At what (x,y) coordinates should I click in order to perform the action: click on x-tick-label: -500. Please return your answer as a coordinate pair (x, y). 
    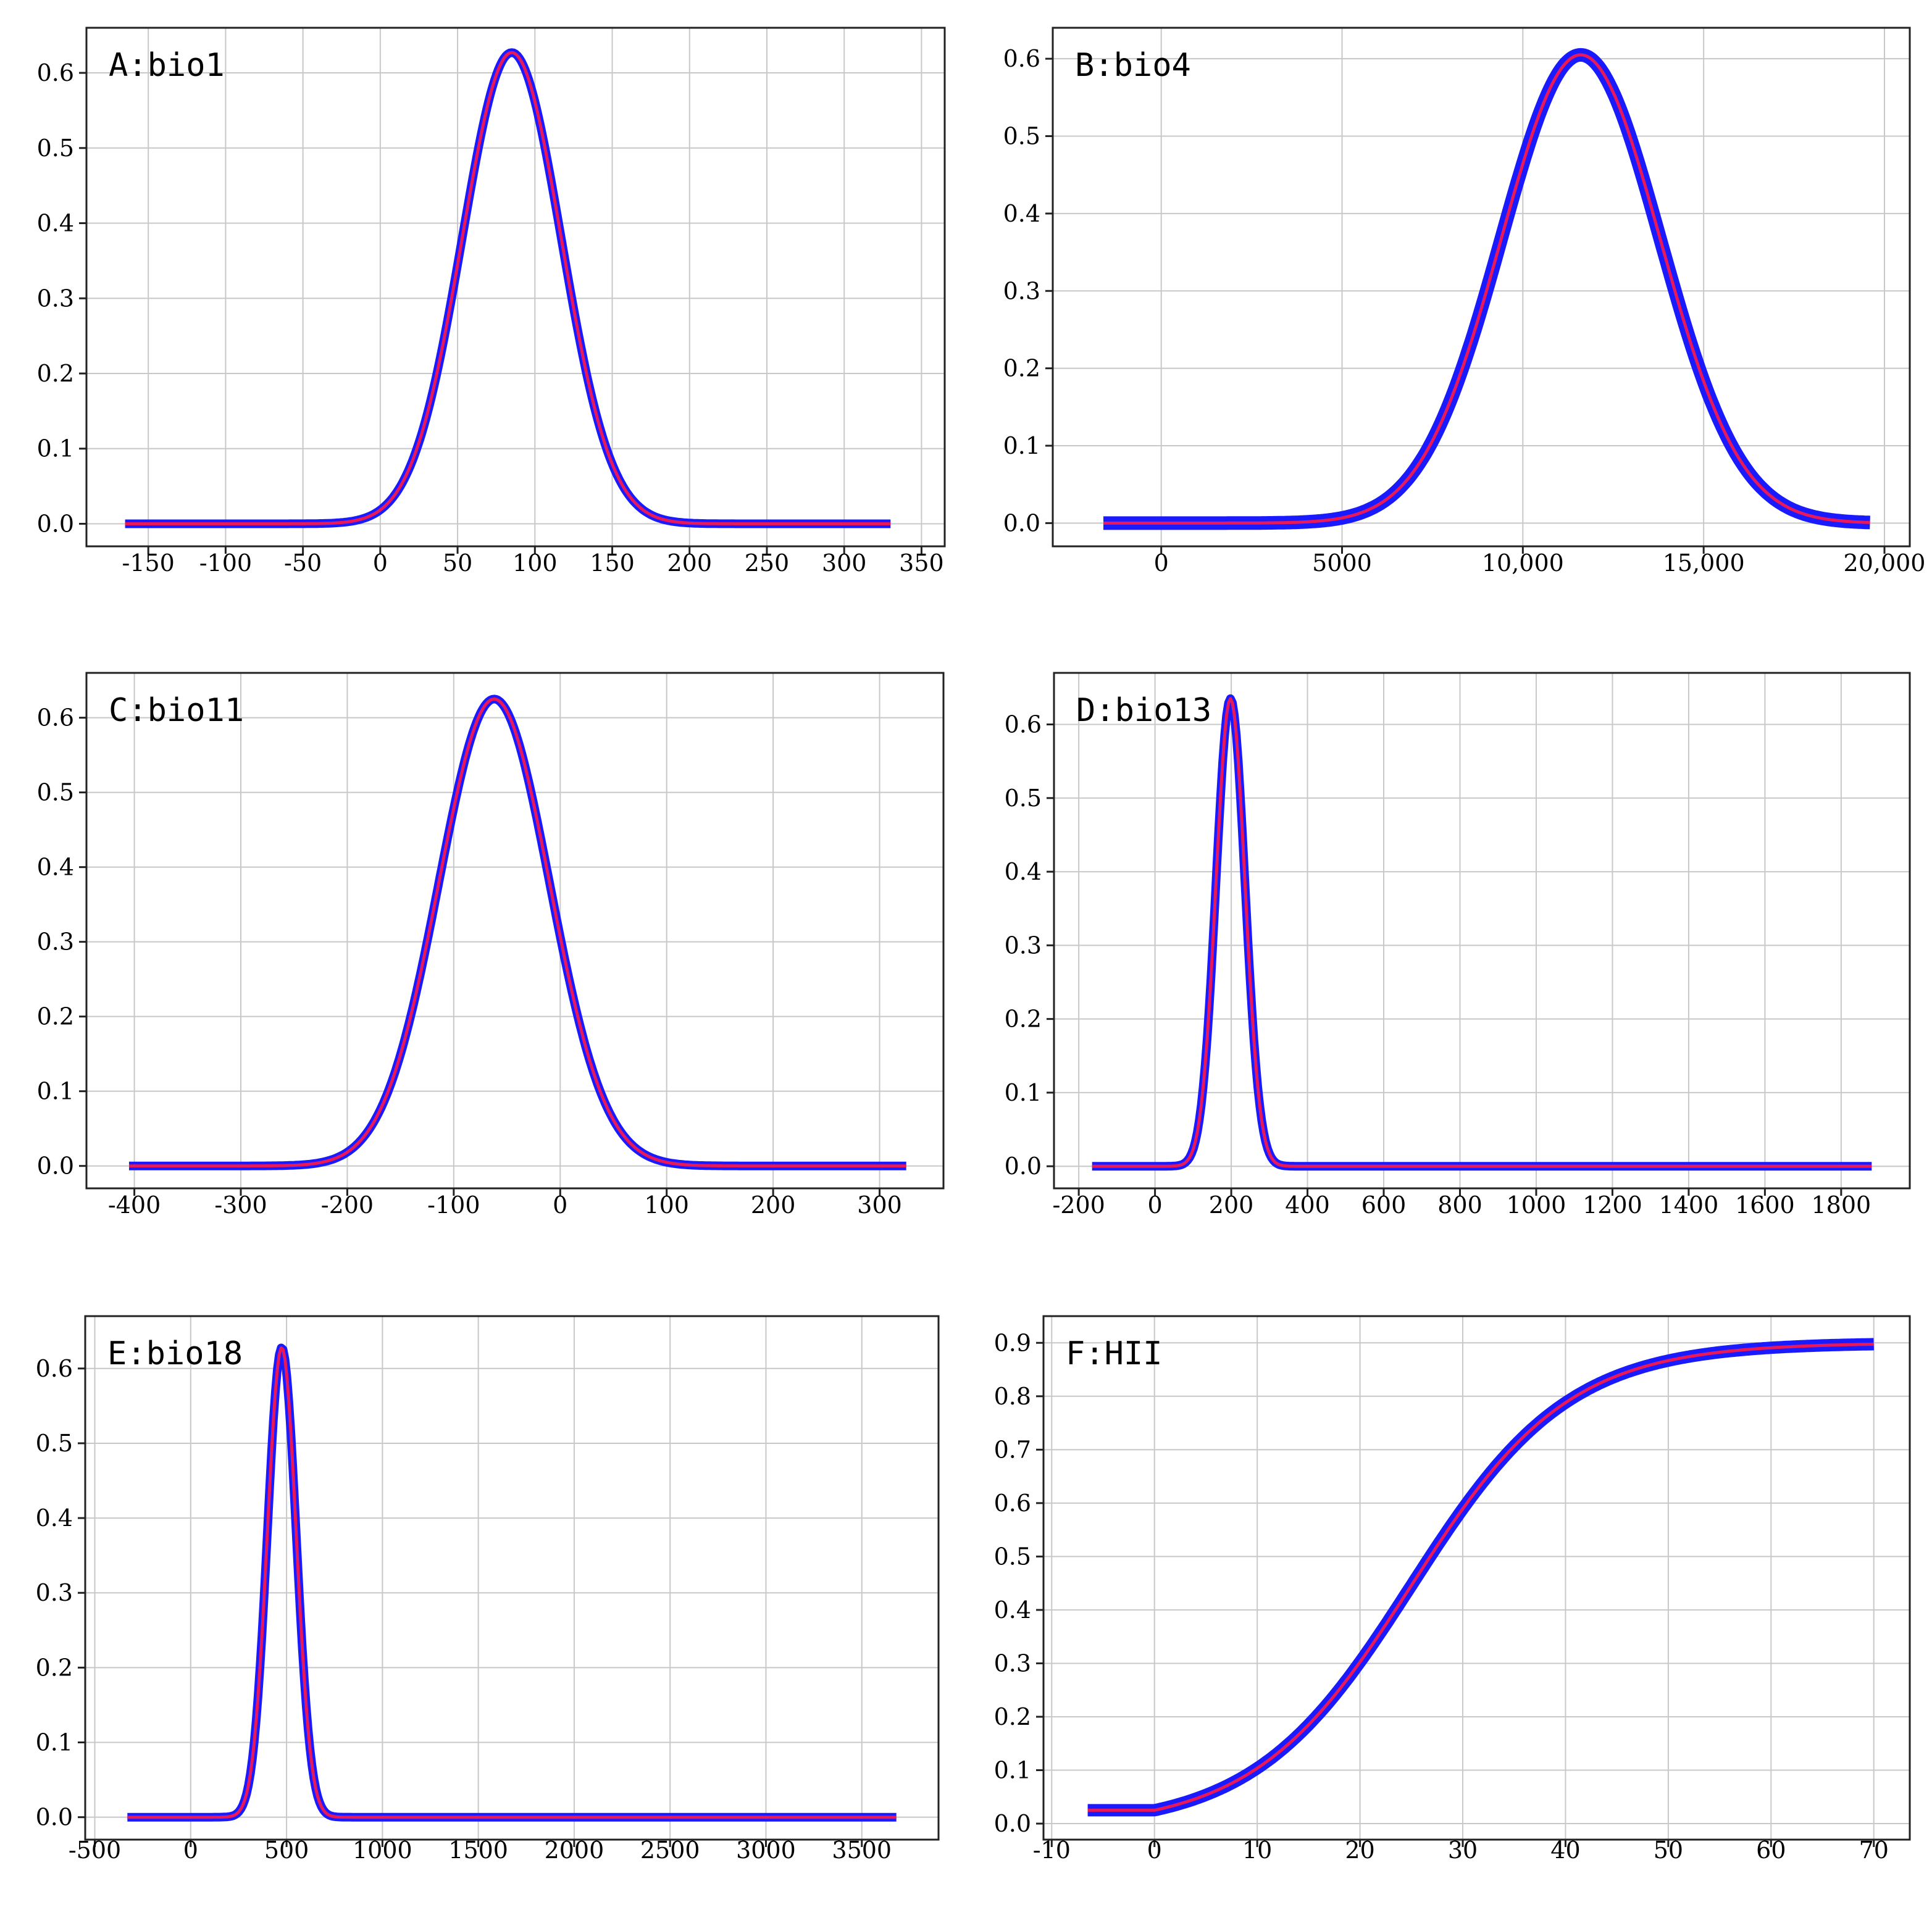
    Looking at the image, I should click on (95, 1851).